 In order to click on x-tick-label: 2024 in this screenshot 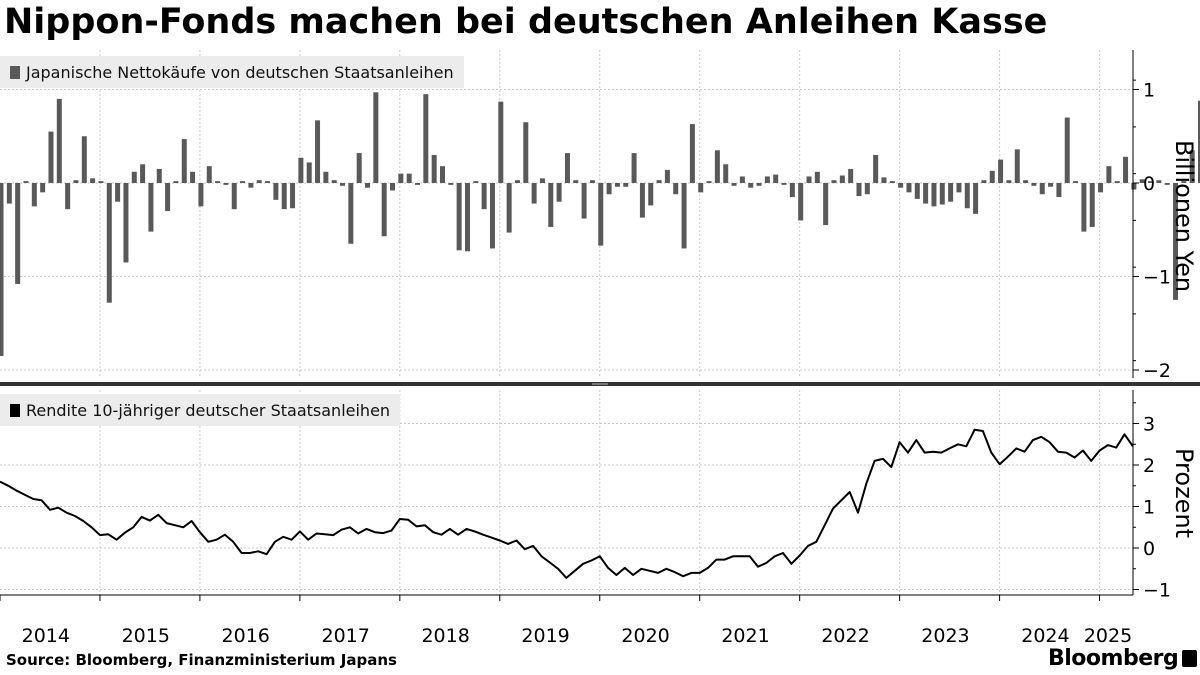, I will do `click(1045, 636)`.